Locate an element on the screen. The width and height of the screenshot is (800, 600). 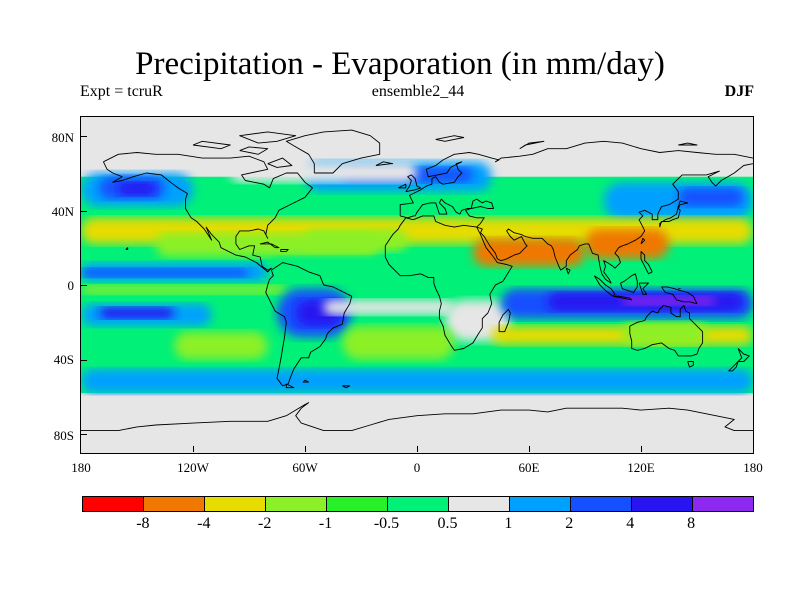
y-tick-label: 0 is located at coordinates (71, 285).